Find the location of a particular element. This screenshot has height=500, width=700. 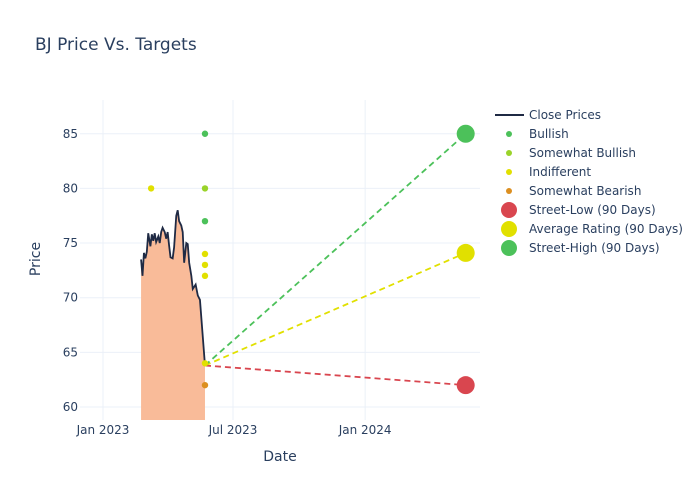

legend-label: Bullish is located at coordinates (549, 134).